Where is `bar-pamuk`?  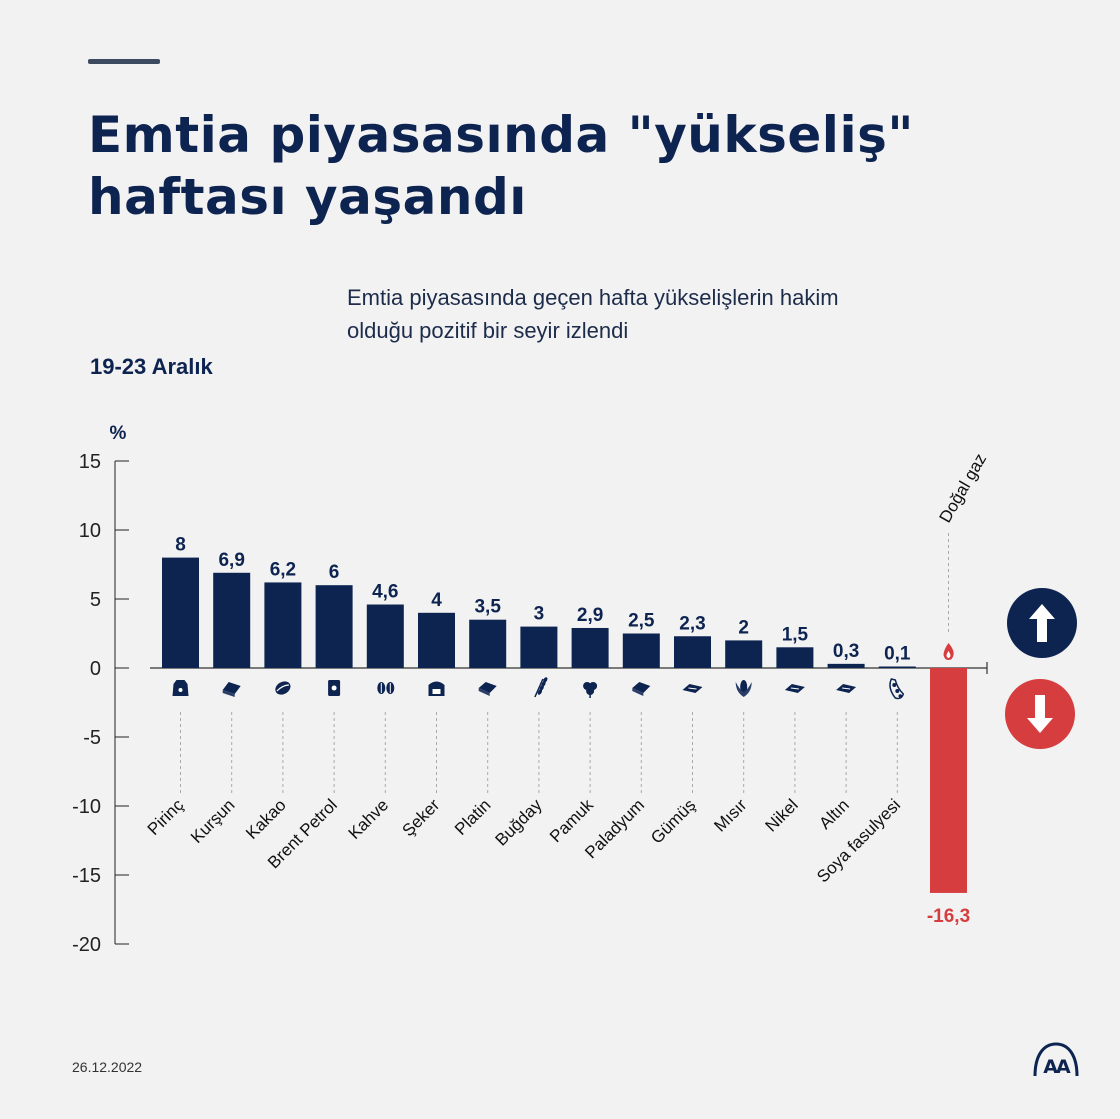 bar-pamuk is located at coordinates (590, 647).